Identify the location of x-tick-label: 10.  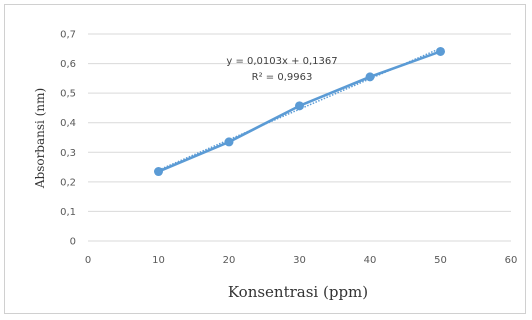
(158, 260).